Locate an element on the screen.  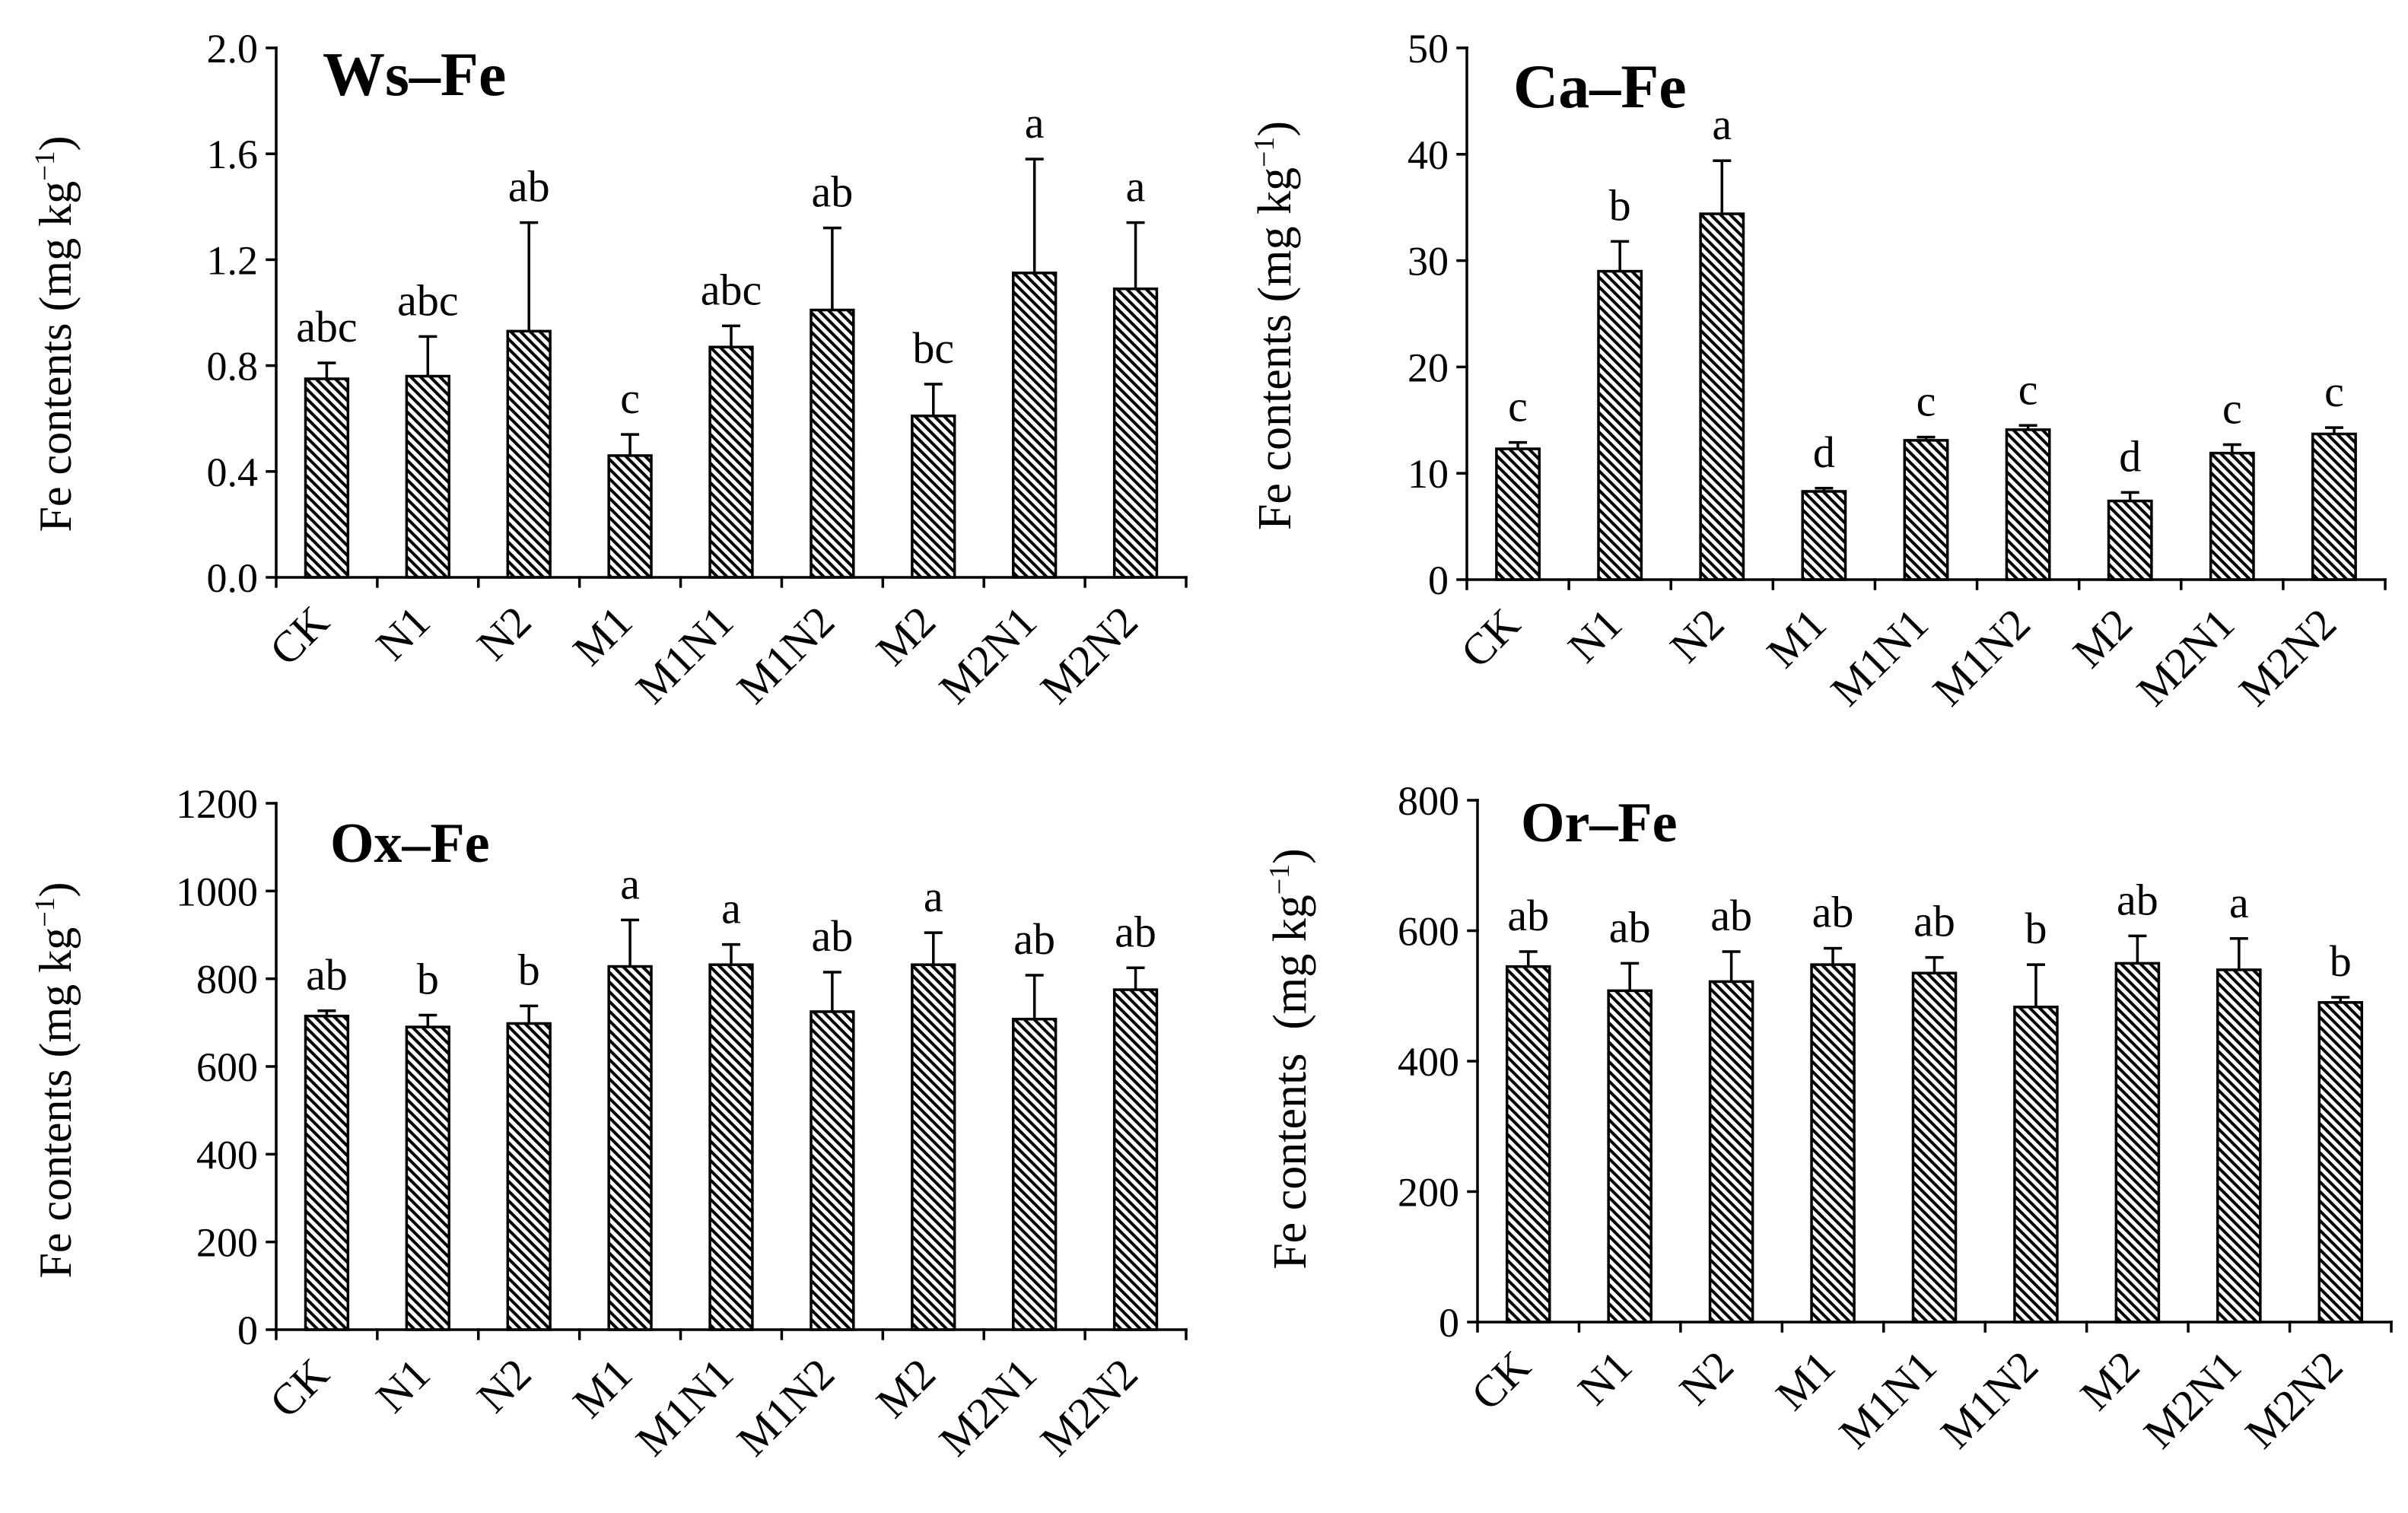
significance-letter: bc is located at coordinates (933, 348).